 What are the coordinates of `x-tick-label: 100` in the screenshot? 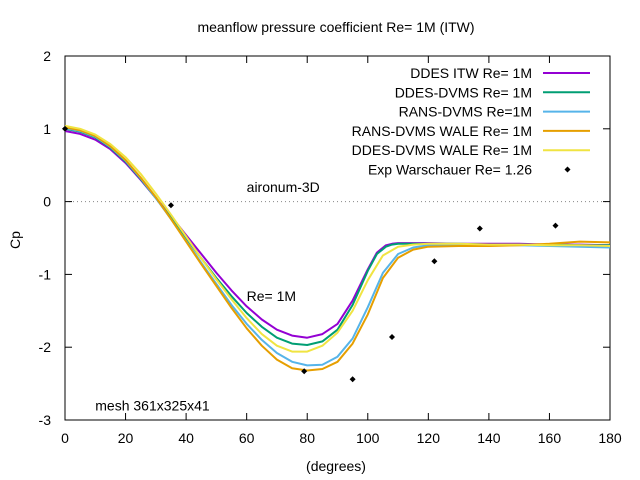 It's located at (368, 438).